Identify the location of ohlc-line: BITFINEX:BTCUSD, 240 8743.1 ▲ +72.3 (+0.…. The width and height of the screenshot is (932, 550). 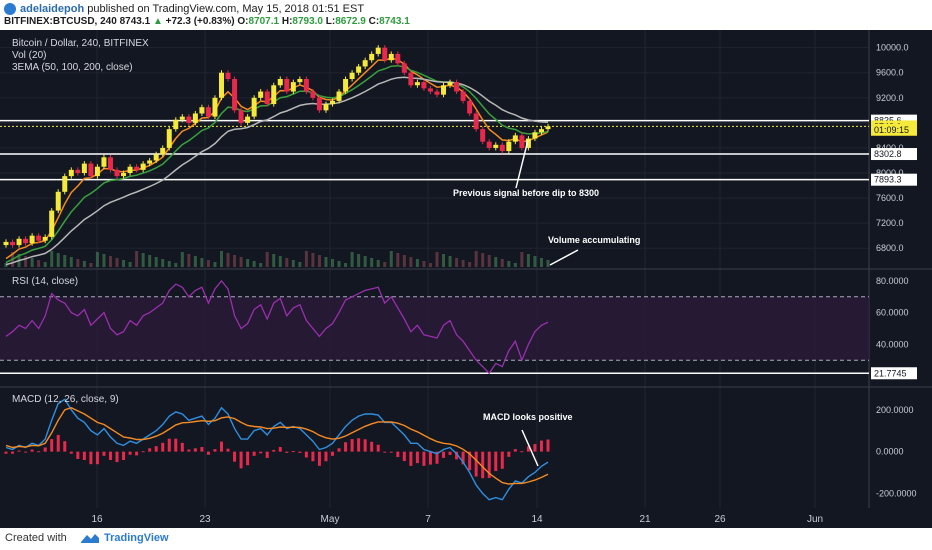
(207, 21).